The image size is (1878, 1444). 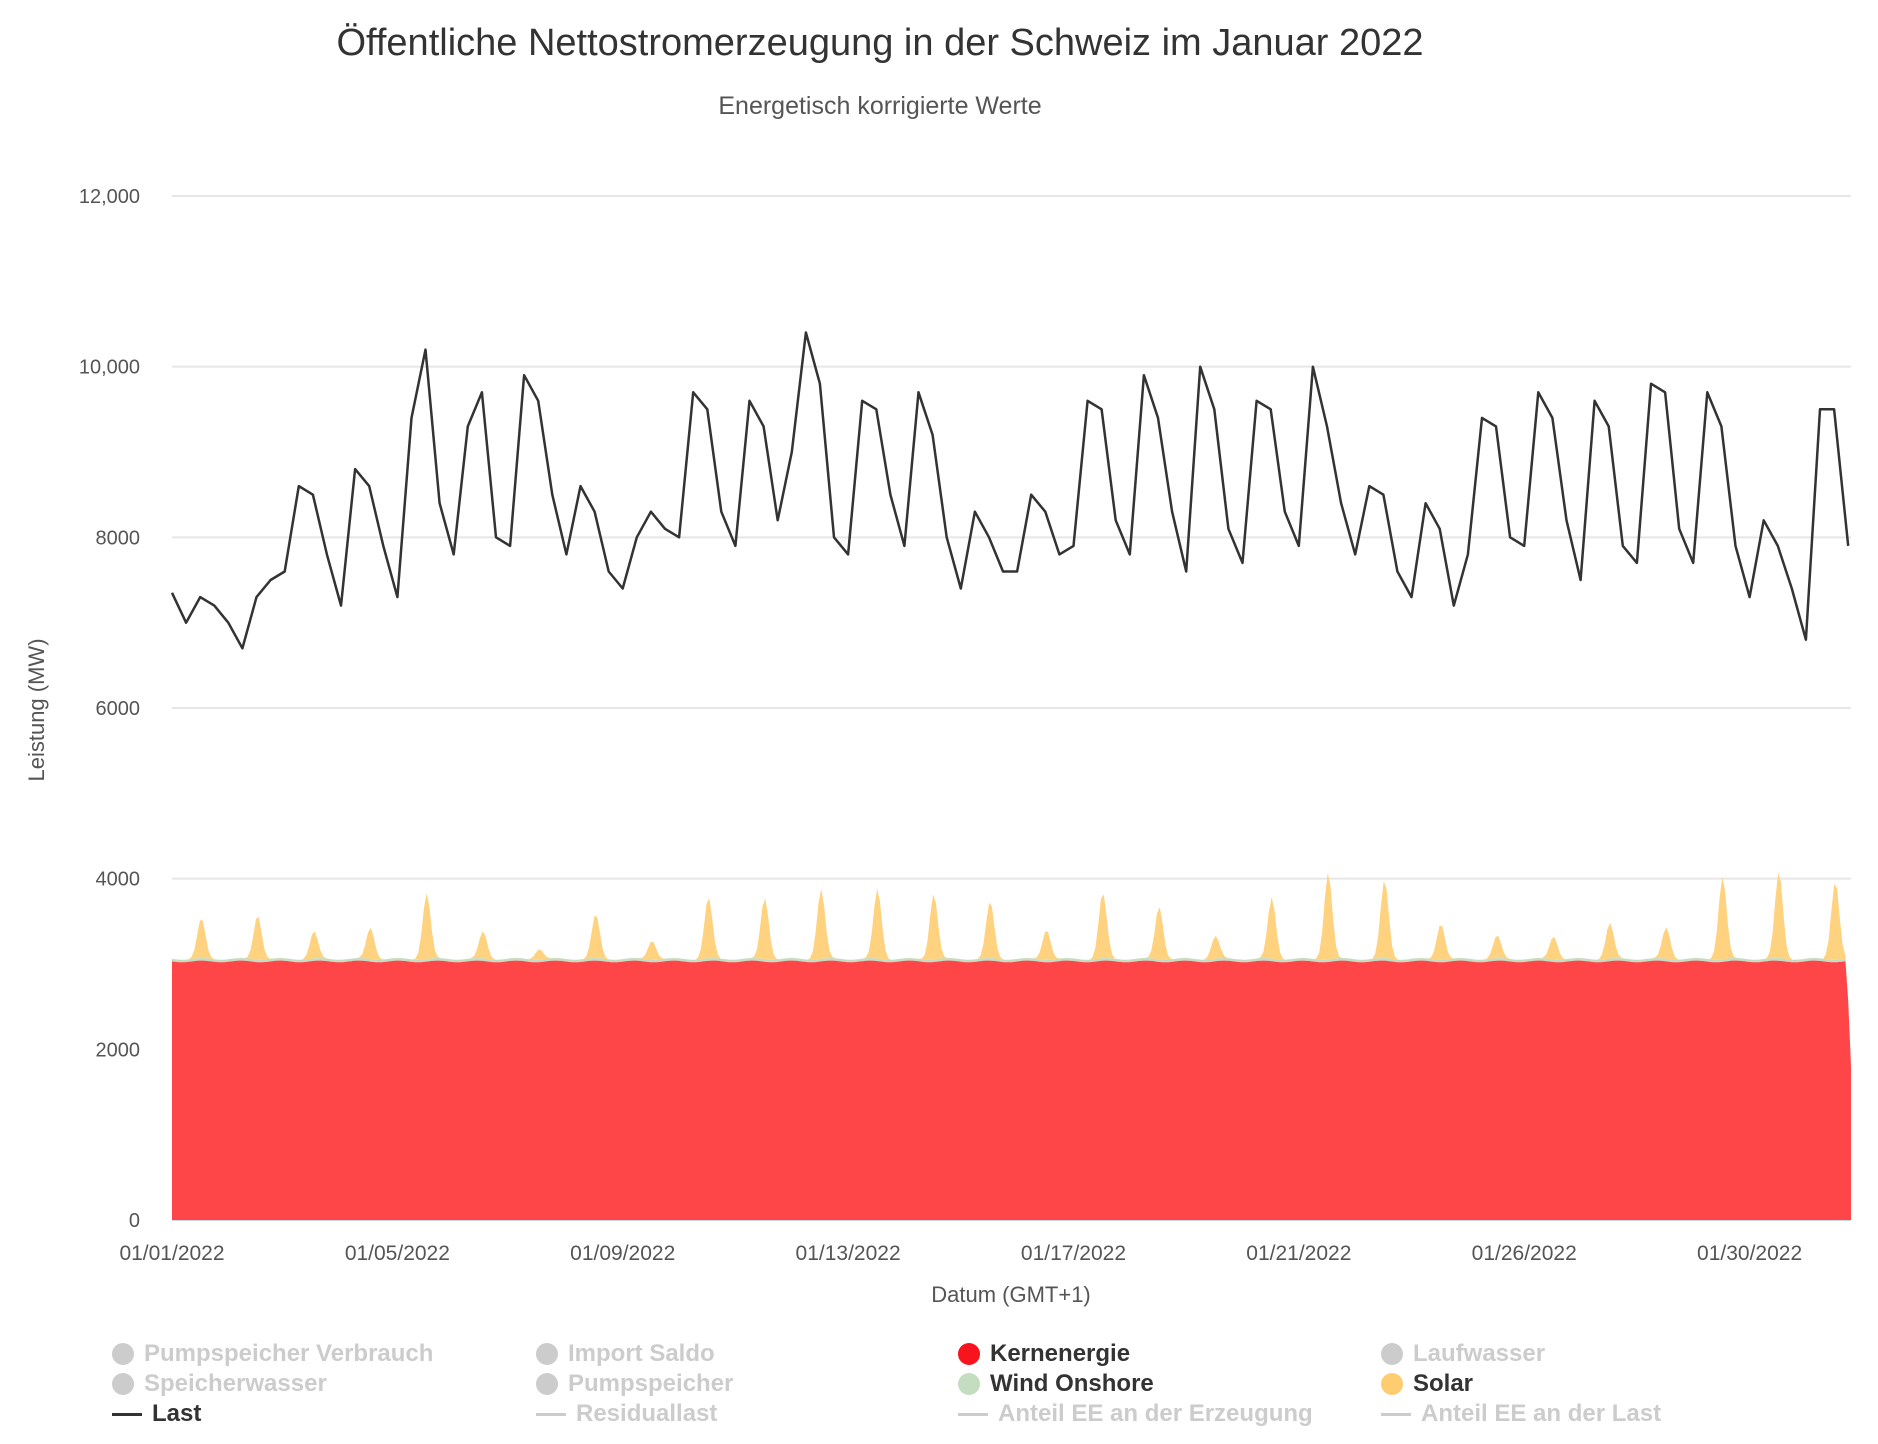 I want to click on legend-item-anteil-ee-an-der-erzeugung: Anteil EE an der Erzeugung, so click(x=1135, y=1414).